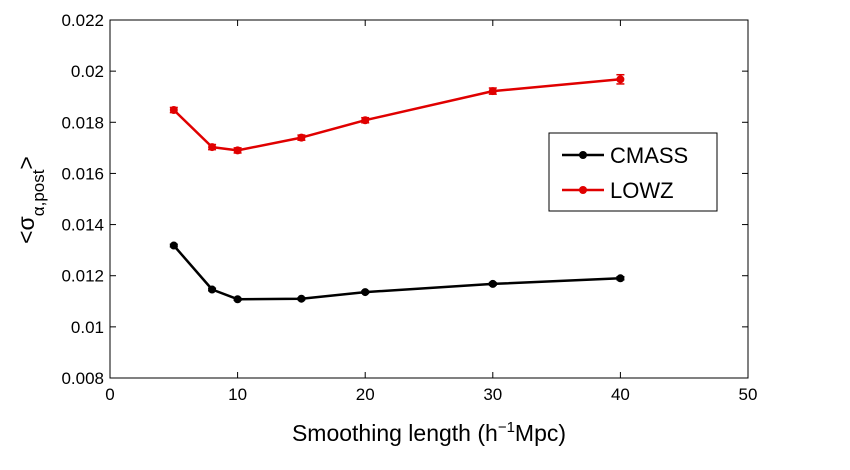  I want to click on series-cmass, so click(397, 272).